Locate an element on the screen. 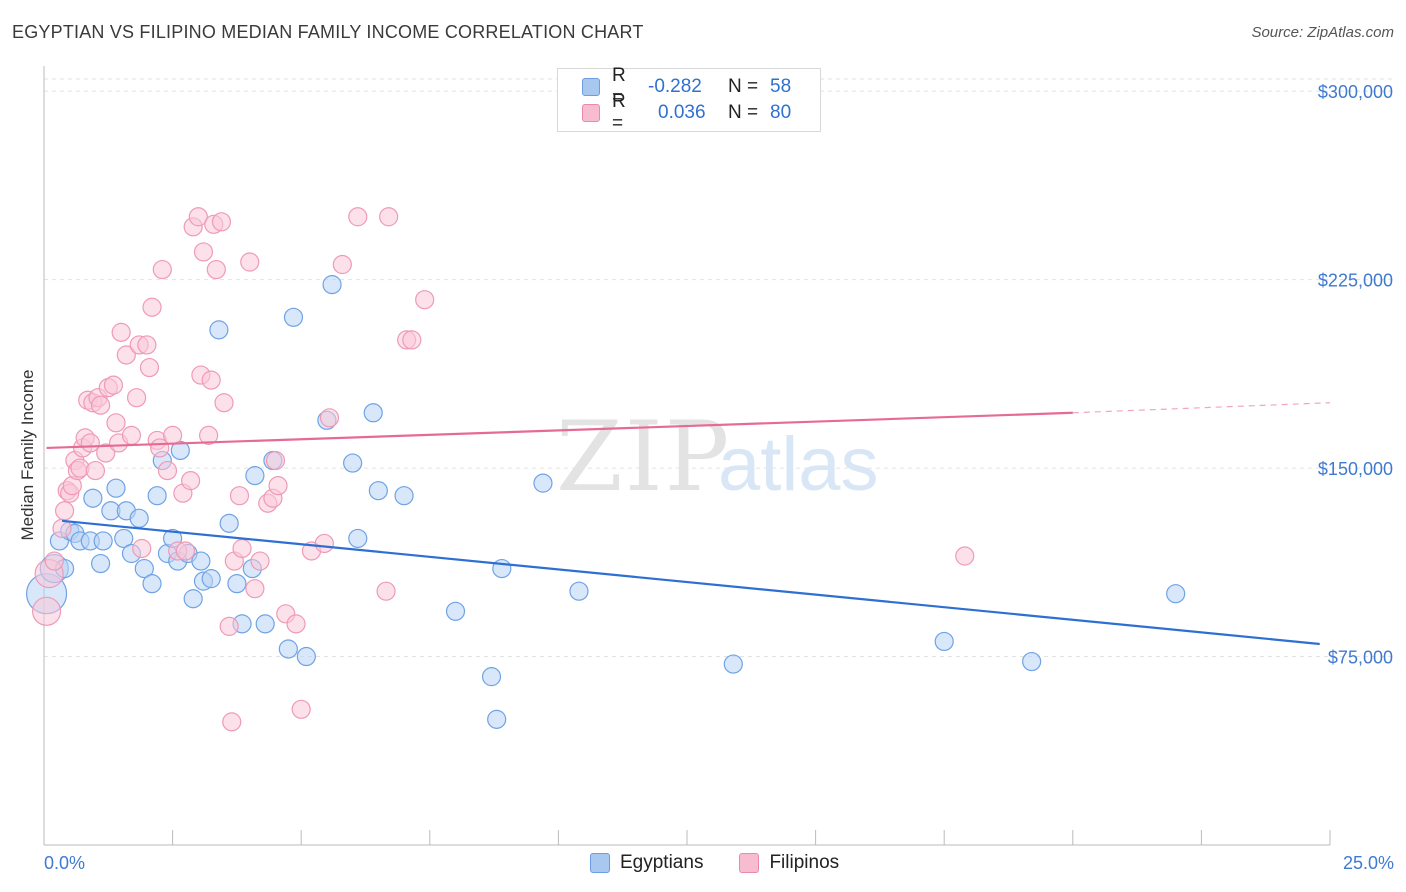  legend-n-value: 58 is located at coordinates (781, 86).